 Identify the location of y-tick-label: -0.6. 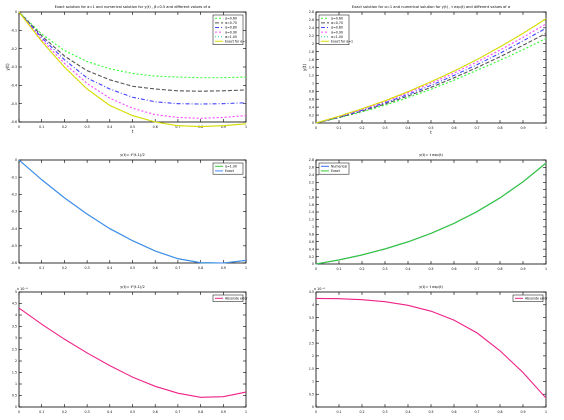
(14, 263).